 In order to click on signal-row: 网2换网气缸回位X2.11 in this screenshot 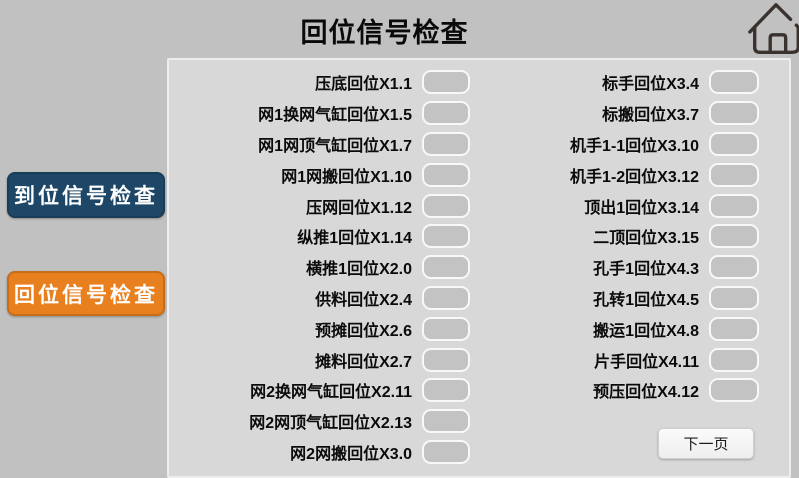, I will do `click(324, 390)`.